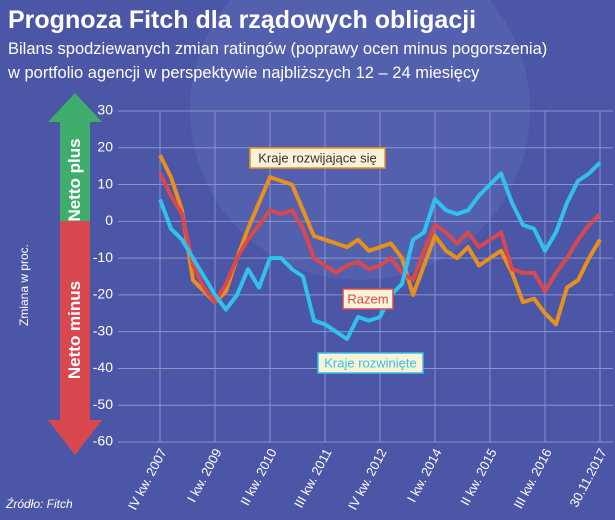  Describe the element at coordinates (74, 330) in the screenshot. I see `arrow-label: Netto minus` at that location.